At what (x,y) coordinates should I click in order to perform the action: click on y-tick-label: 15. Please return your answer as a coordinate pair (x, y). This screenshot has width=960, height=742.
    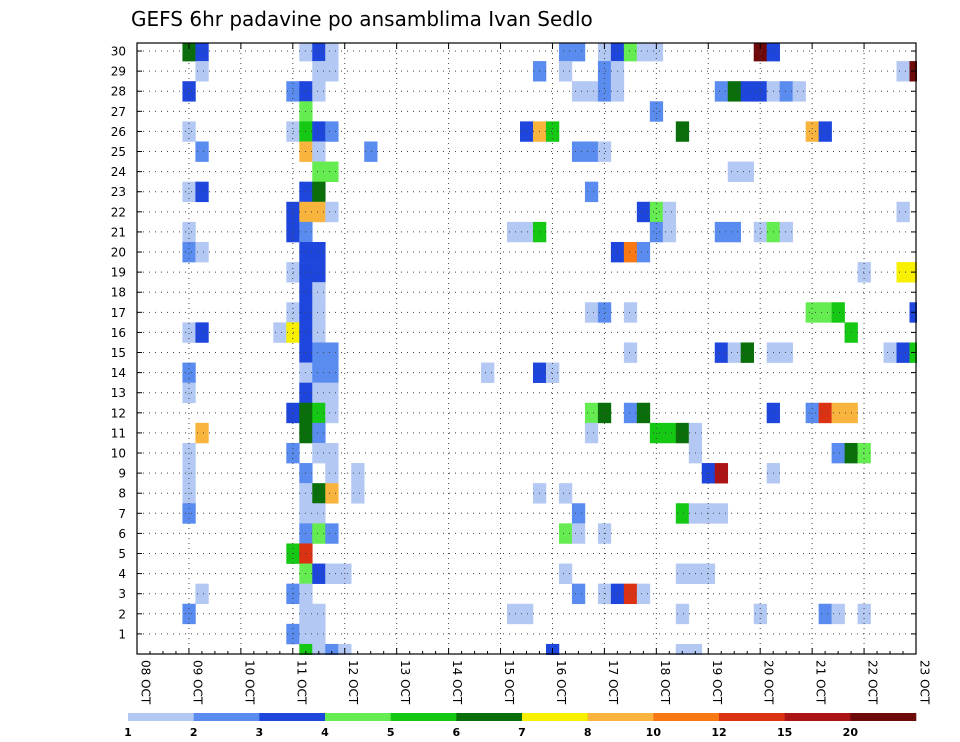
    Looking at the image, I should click on (118, 353).